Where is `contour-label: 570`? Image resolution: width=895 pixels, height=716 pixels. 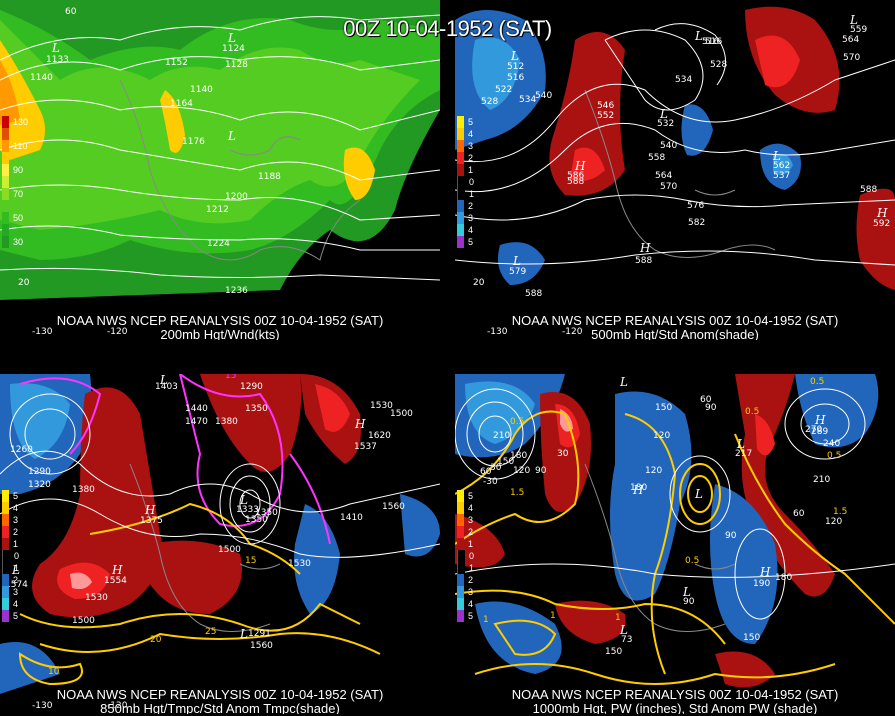 contour-label: 570 is located at coordinates (668, 187).